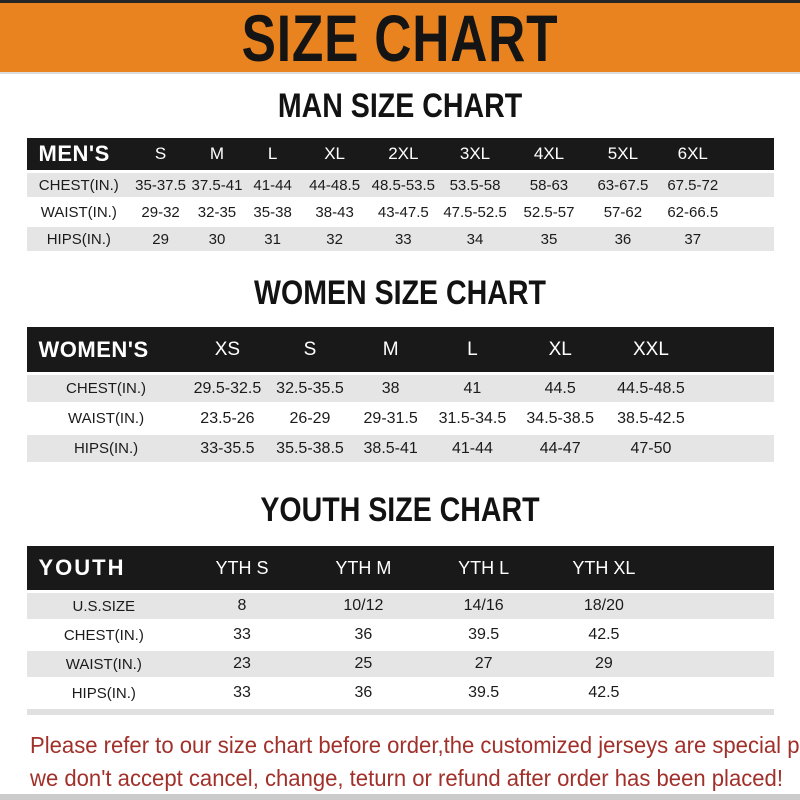  What do you see at coordinates (390, 448) in the screenshot?
I see `size-cell: 38.5-41` at bounding box center [390, 448].